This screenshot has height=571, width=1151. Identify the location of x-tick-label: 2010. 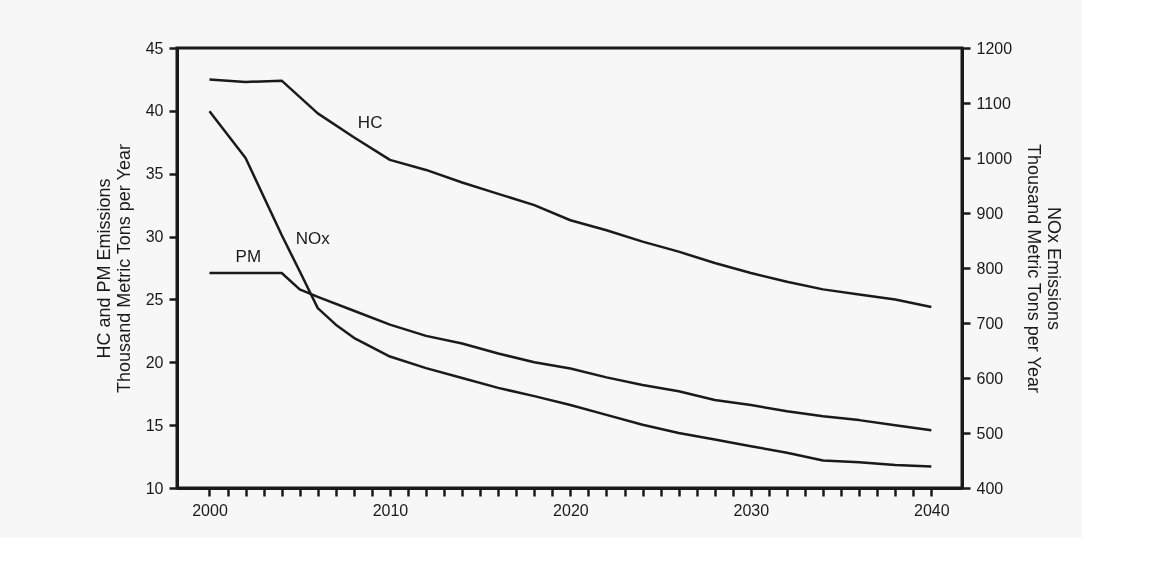
(390, 510).